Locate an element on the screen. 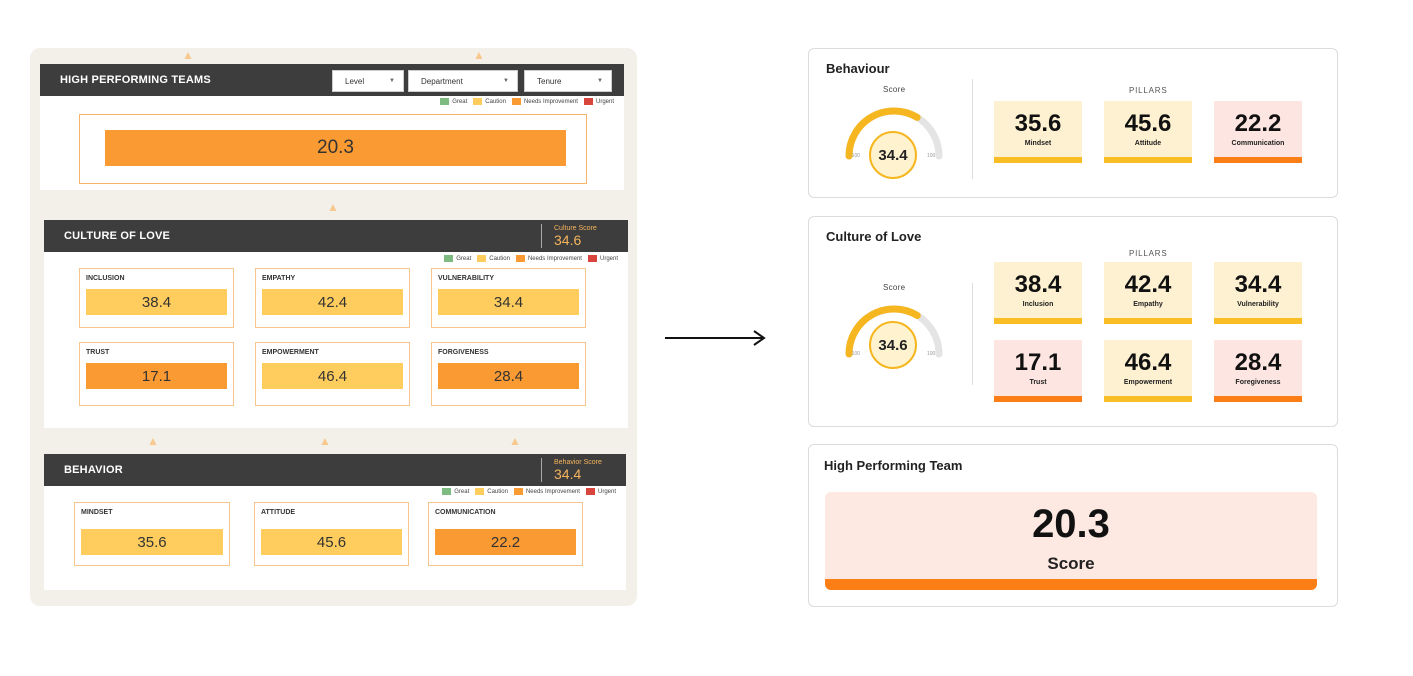 The image size is (1413, 676). pillar-empathy: EMPATHY 42.4 is located at coordinates (332, 298).